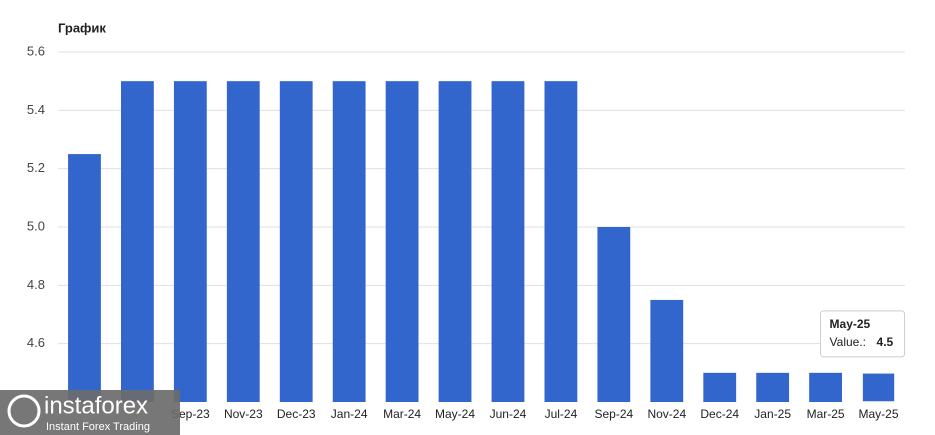  I want to click on x-tick-label: Dec-23, so click(296, 414).